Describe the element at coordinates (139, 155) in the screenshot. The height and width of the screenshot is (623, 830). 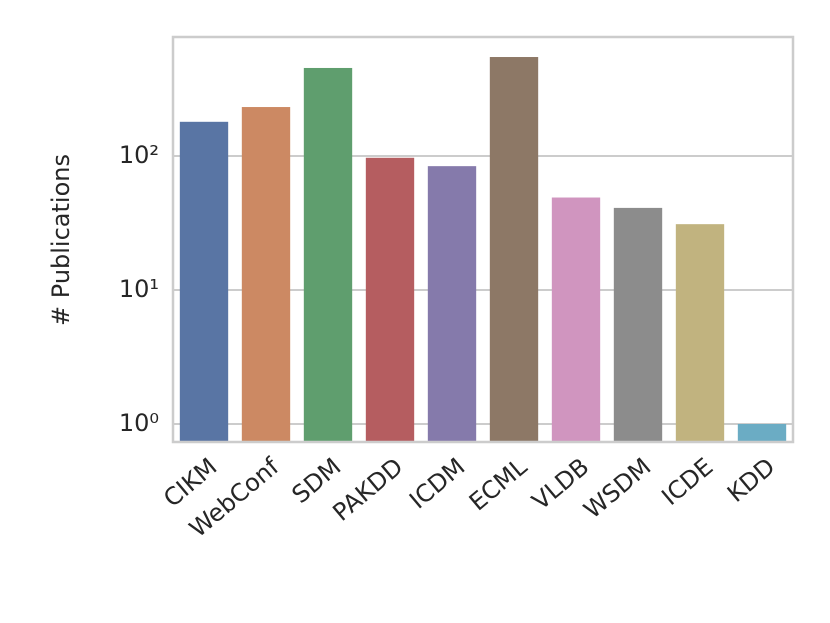
I see `y-tick-label: 10²` at that location.